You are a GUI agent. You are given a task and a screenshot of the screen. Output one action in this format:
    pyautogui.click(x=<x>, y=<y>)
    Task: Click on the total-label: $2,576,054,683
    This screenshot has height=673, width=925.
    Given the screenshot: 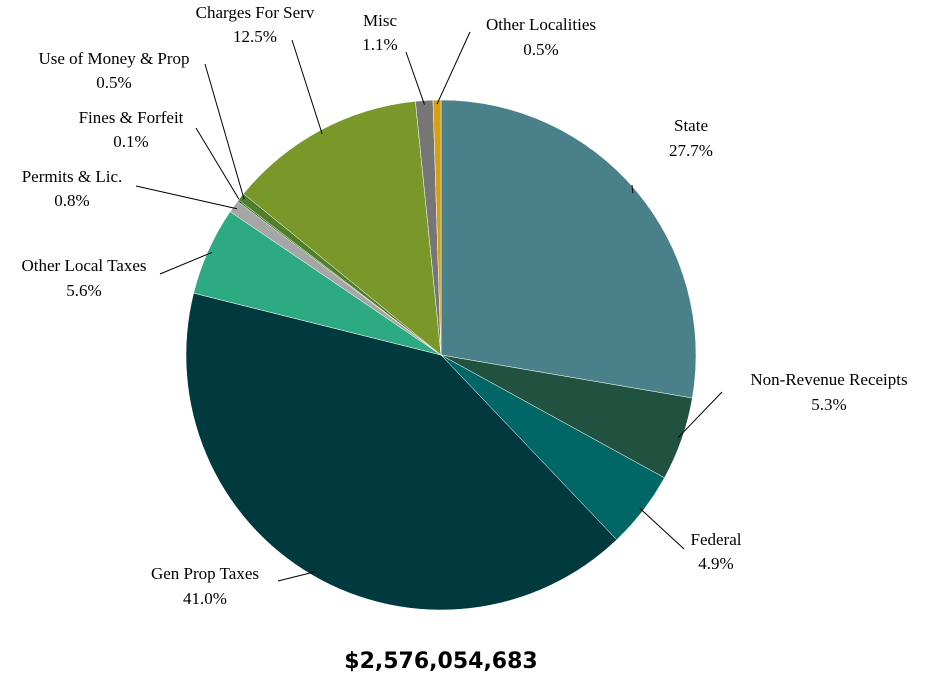 What is the action you would take?
    pyautogui.click(x=440, y=661)
    